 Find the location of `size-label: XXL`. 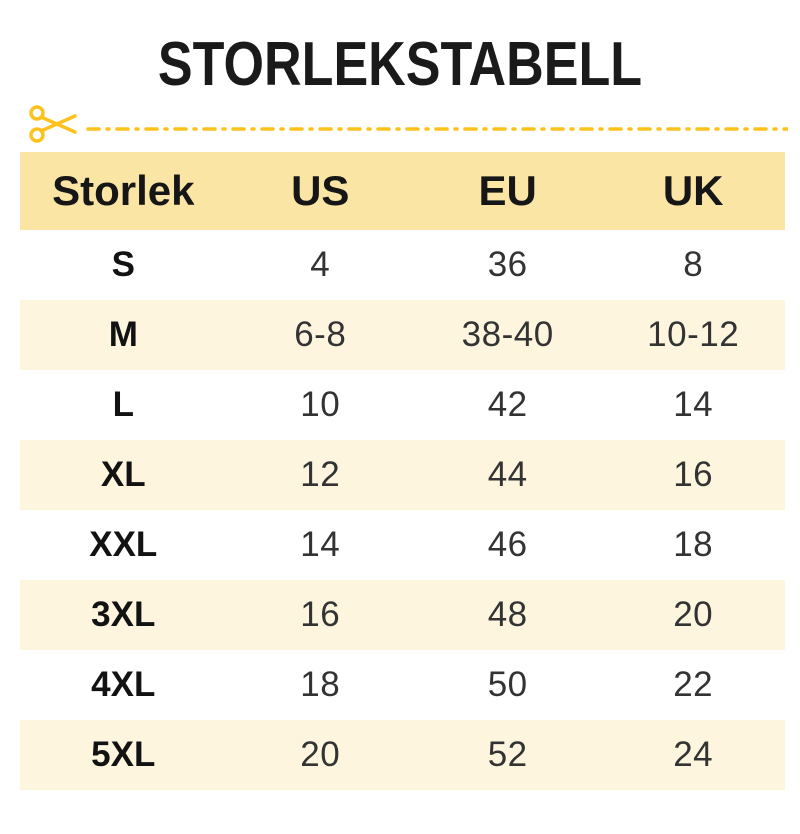

size-label: XXL is located at coordinates (123, 544).